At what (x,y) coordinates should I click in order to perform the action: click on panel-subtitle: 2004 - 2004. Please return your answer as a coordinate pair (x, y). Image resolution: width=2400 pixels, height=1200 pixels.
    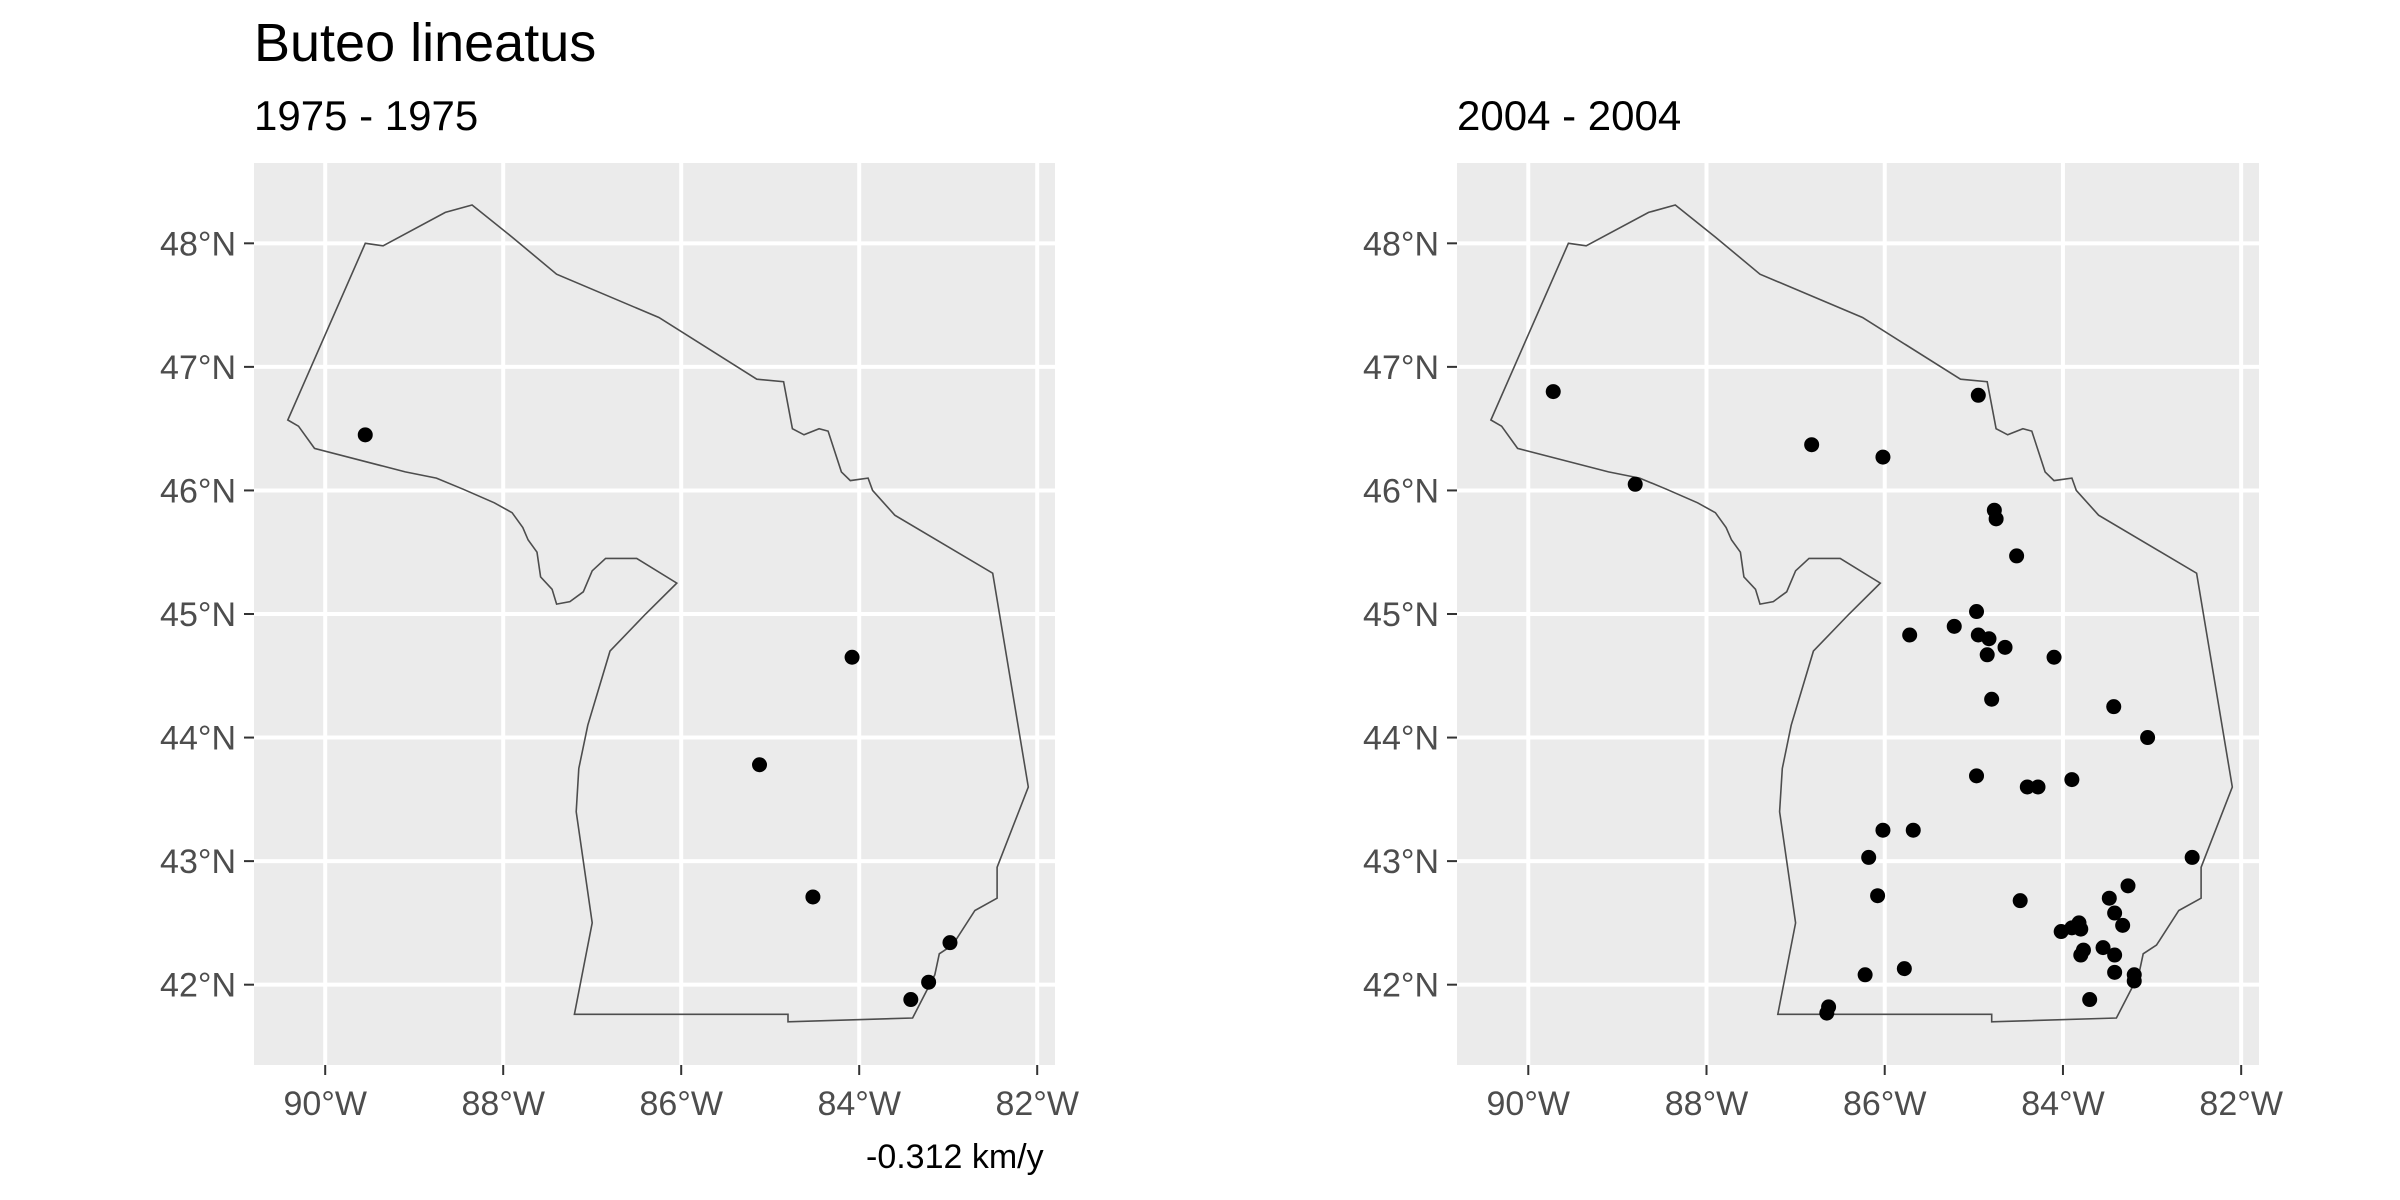
    Looking at the image, I should click on (1569, 115).